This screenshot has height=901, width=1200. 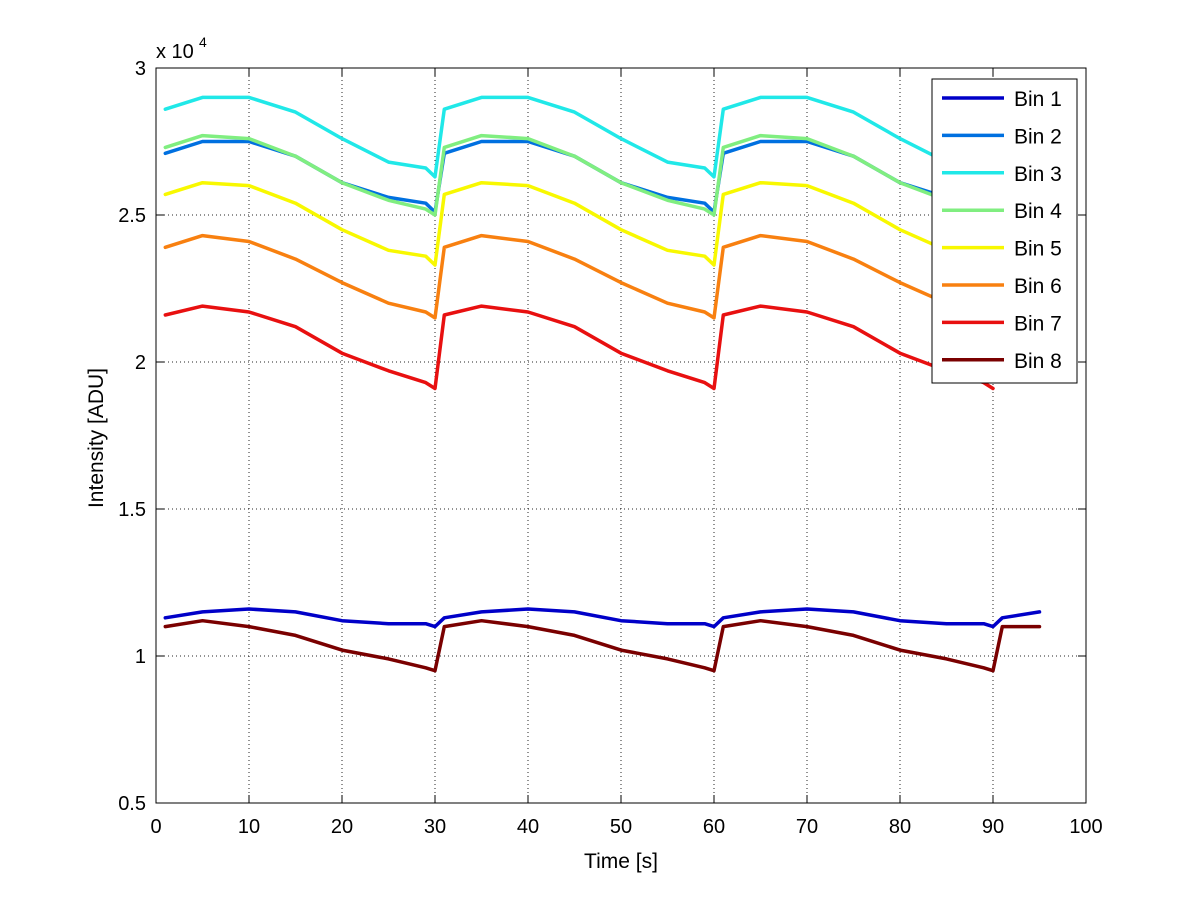 What do you see at coordinates (621, 861) in the screenshot?
I see `x-axis-title: Time [s]` at bounding box center [621, 861].